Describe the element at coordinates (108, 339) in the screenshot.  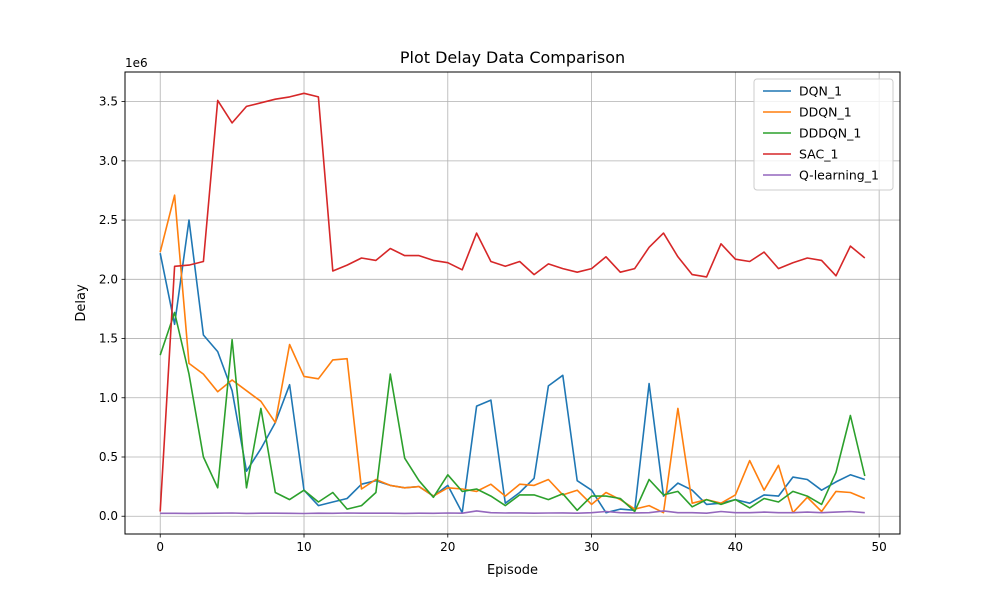
I see `y-tick-label: 1.5` at that location.